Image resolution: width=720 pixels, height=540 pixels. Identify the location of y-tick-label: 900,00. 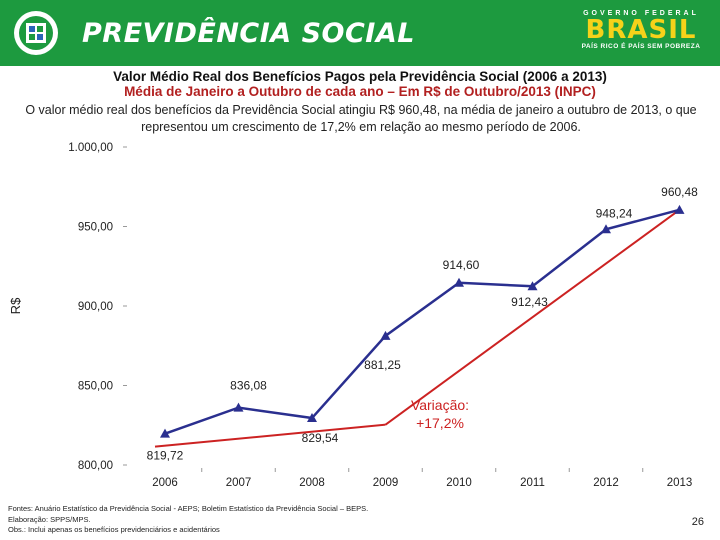
(95, 307).